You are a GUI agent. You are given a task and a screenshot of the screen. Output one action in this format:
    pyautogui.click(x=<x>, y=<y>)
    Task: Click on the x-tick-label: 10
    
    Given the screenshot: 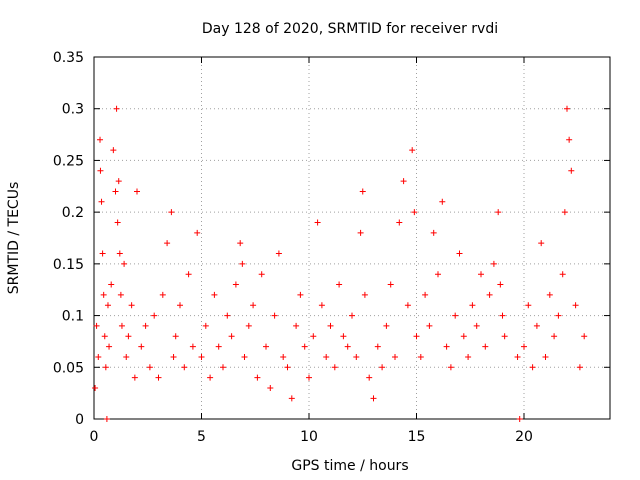 What is the action you would take?
    pyautogui.click(x=309, y=437)
    